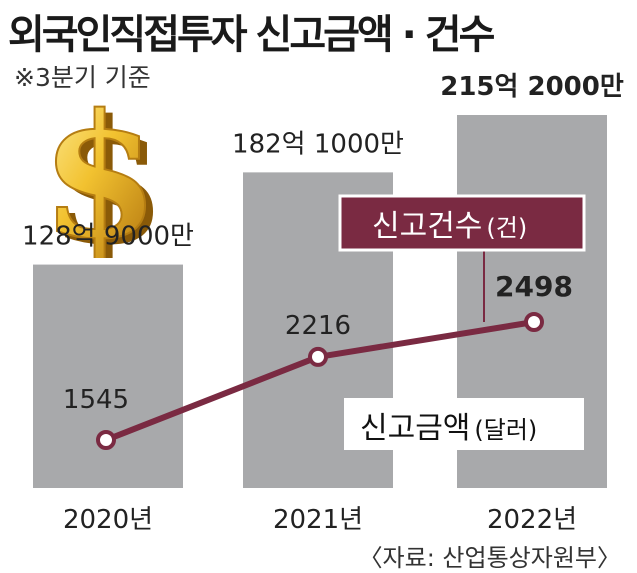  What do you see at coordinates (318, 520) in the screenshot?
I see `x-axis-label: 2021년` at bounding box center [318, 520].